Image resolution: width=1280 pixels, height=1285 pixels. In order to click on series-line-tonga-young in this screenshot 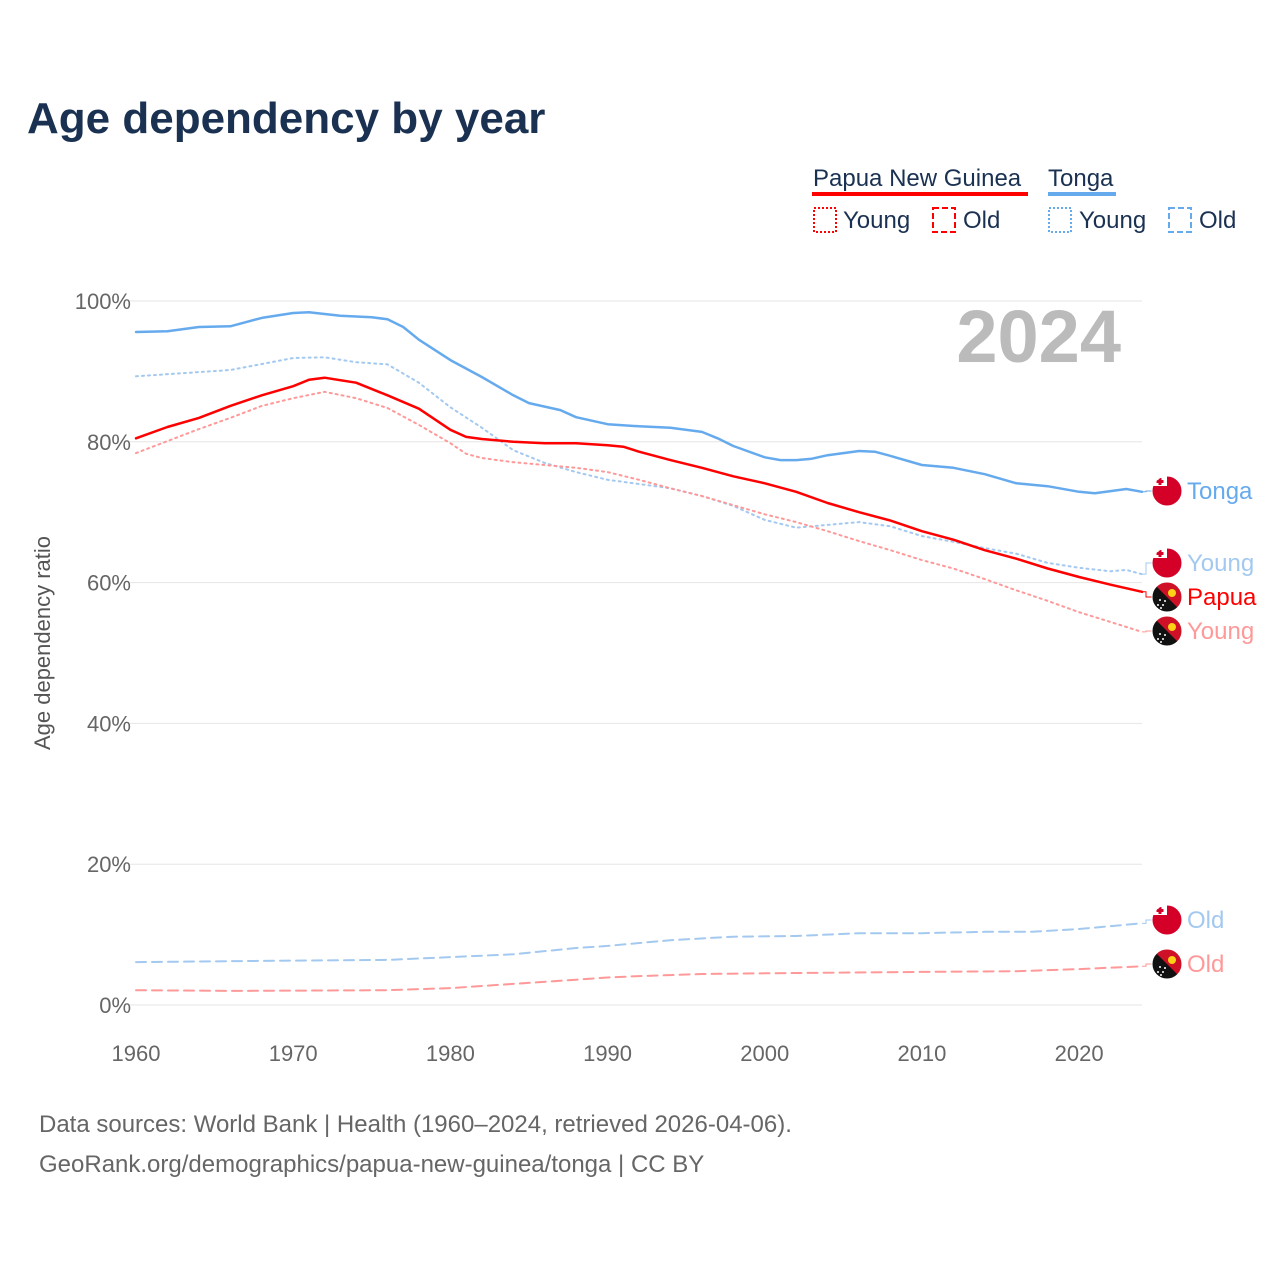, I will do `click(639, 466)`.